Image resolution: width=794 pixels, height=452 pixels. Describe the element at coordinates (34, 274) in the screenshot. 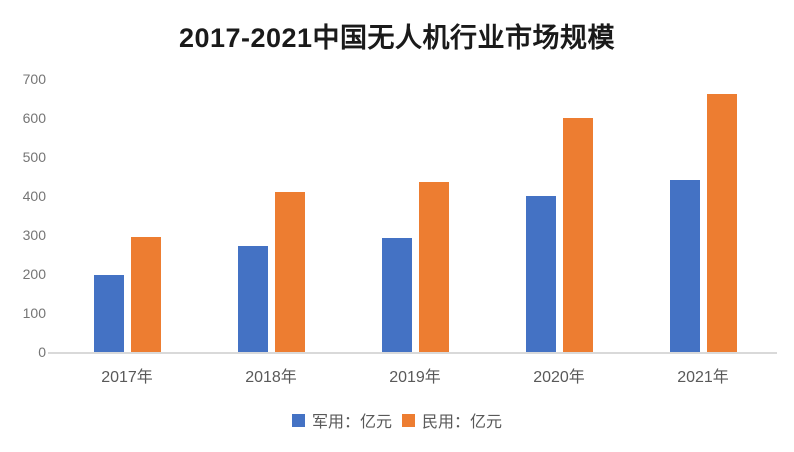

I see `y-tick-label: 200` at that location.